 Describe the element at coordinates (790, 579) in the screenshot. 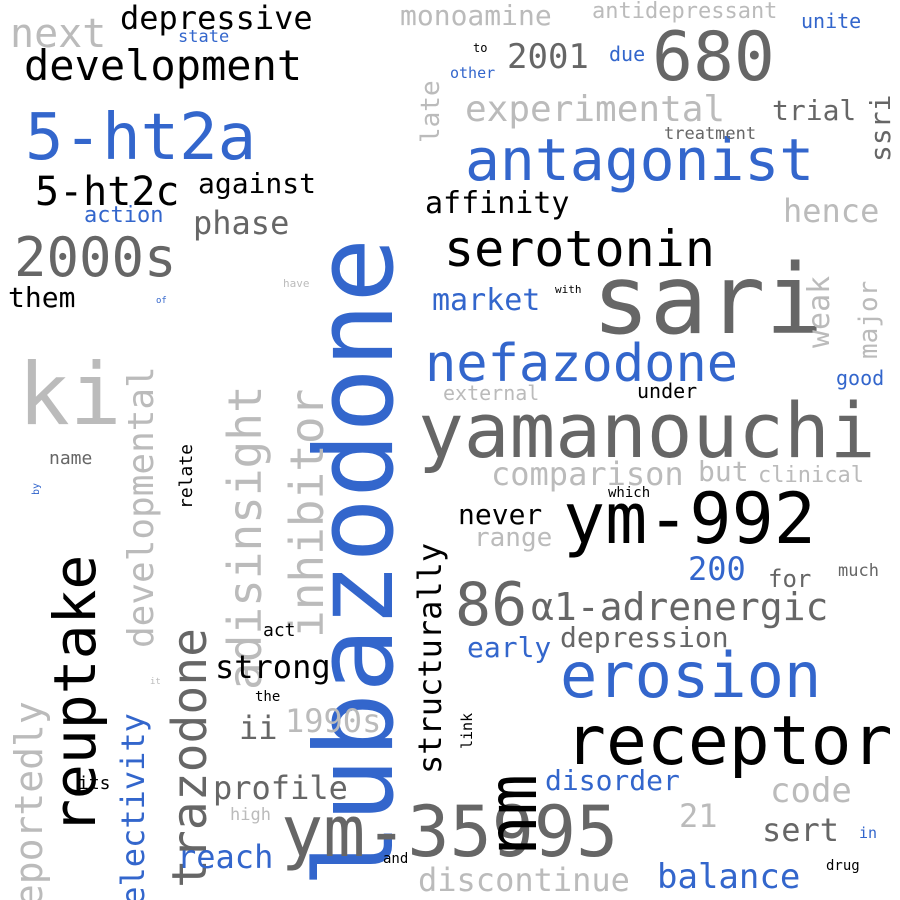

I see `word-for: for` at that location.